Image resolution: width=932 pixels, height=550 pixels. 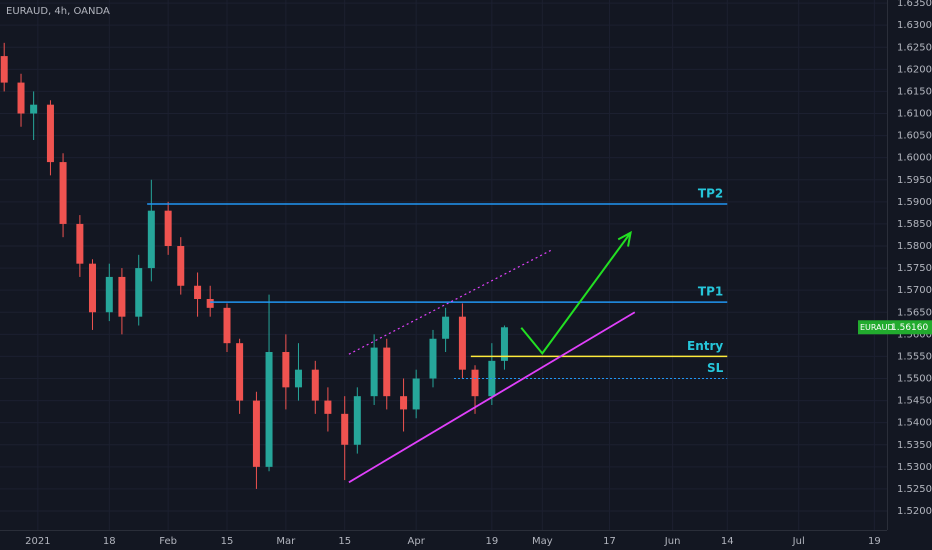 I want to click on x-tick-label: Feb, so click(x=168, y=541).